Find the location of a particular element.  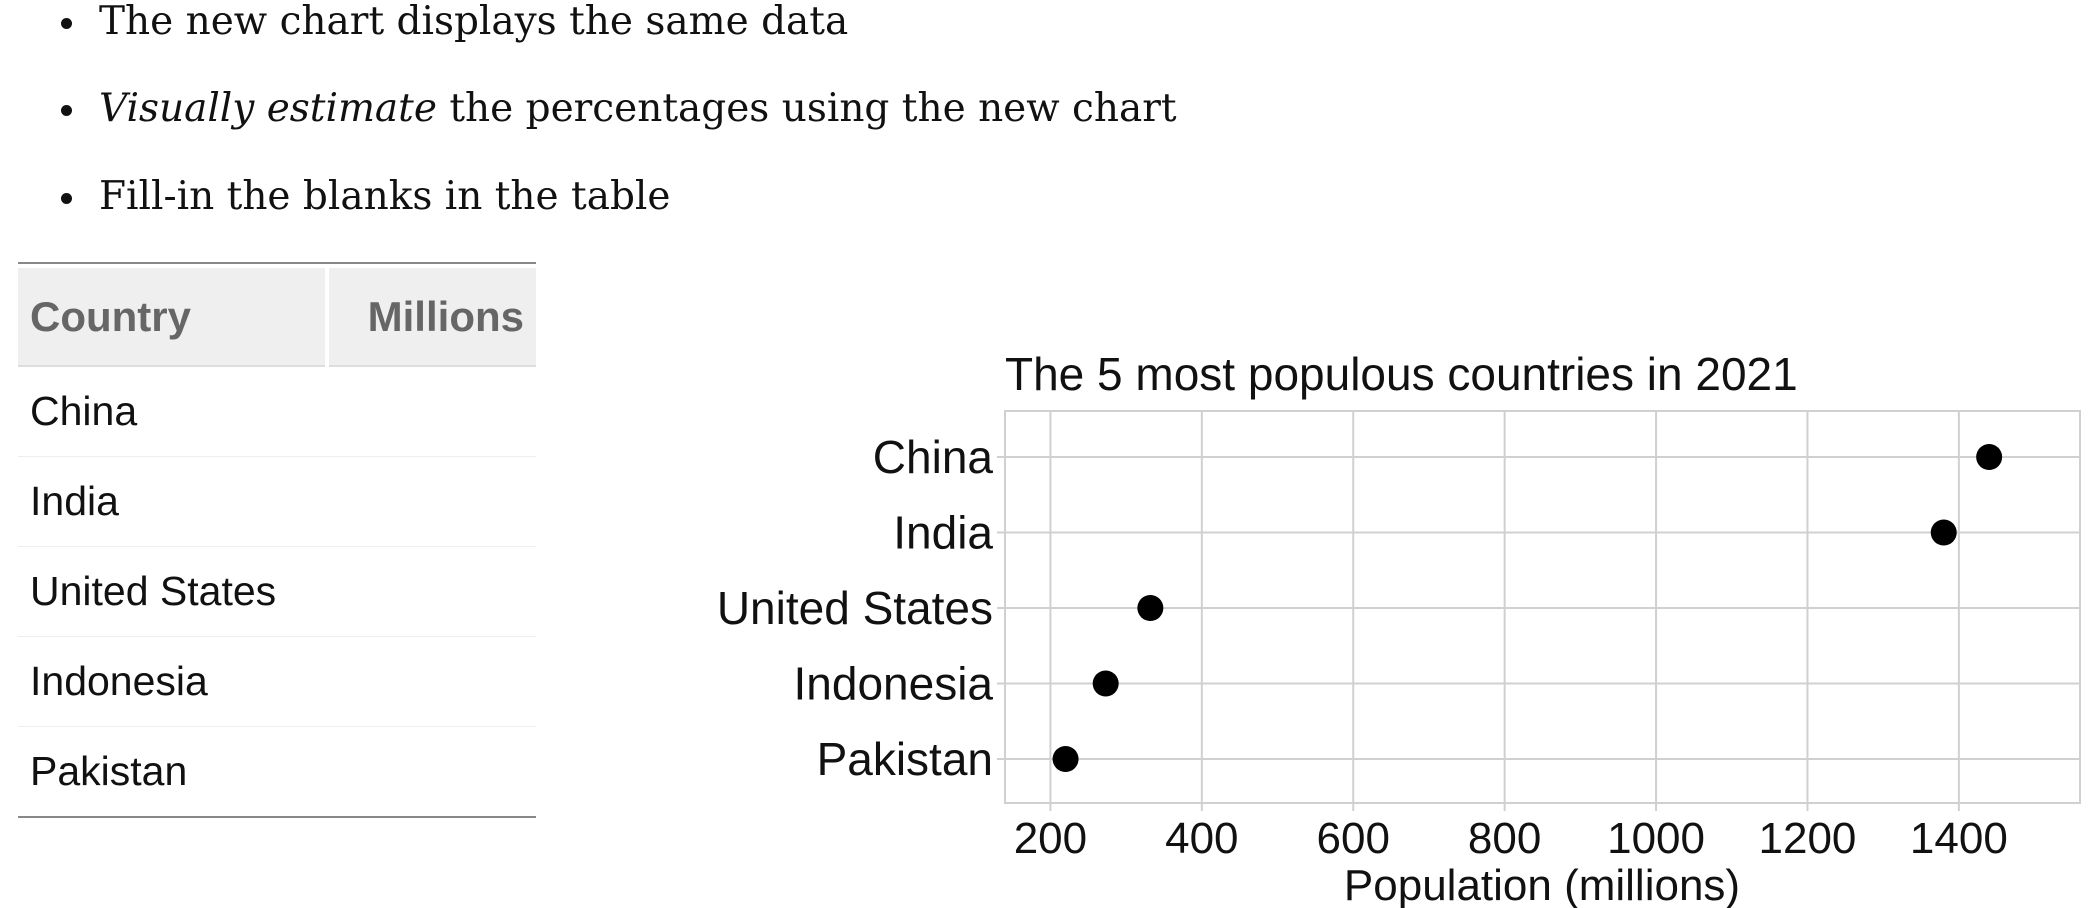

instruction-item: Fill-in the blanks in the table is located at coordinates (365, 196).